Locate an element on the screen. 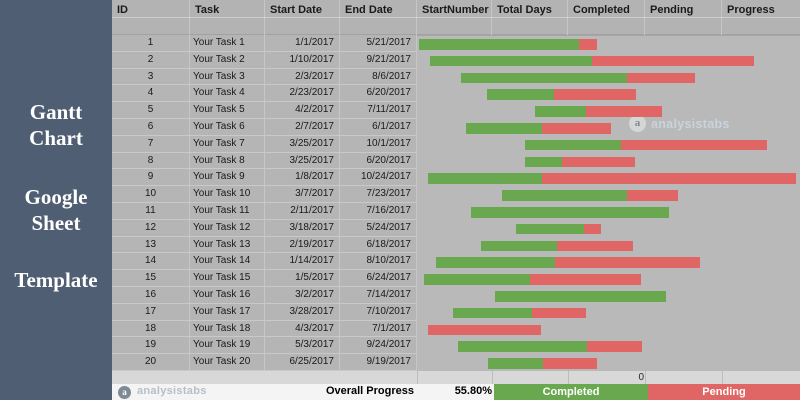  column-header-start-date: Start Date is located at coordinates (302, 17).